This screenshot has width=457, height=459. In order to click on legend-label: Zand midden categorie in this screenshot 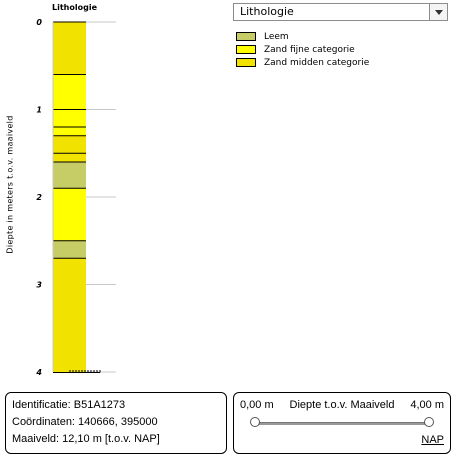, I will do `click(317, 62)`.